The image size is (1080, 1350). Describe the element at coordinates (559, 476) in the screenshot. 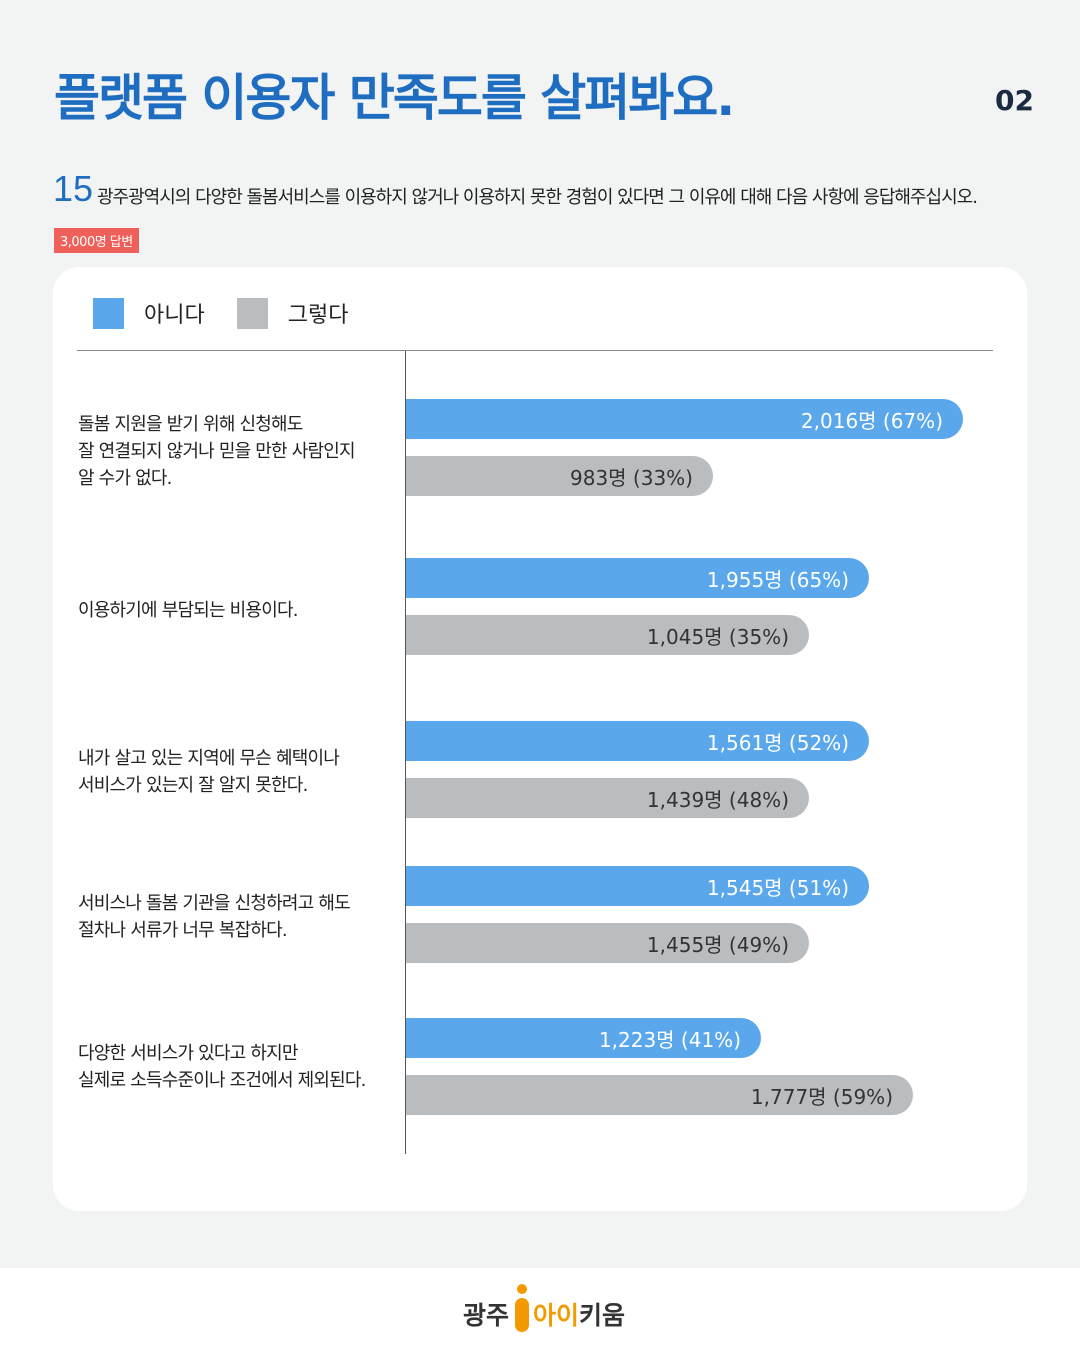

I see `bar-yes: 983명 (33%)` at that location.